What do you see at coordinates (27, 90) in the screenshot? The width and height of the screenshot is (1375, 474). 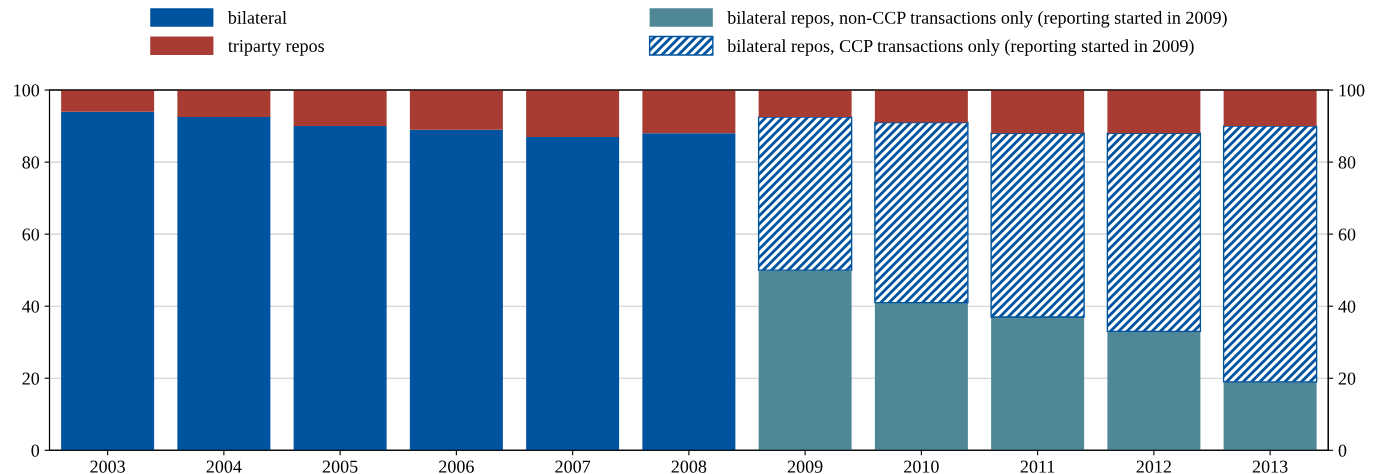 I see `y-tick-label: 100` at bounding box center [27, 90].